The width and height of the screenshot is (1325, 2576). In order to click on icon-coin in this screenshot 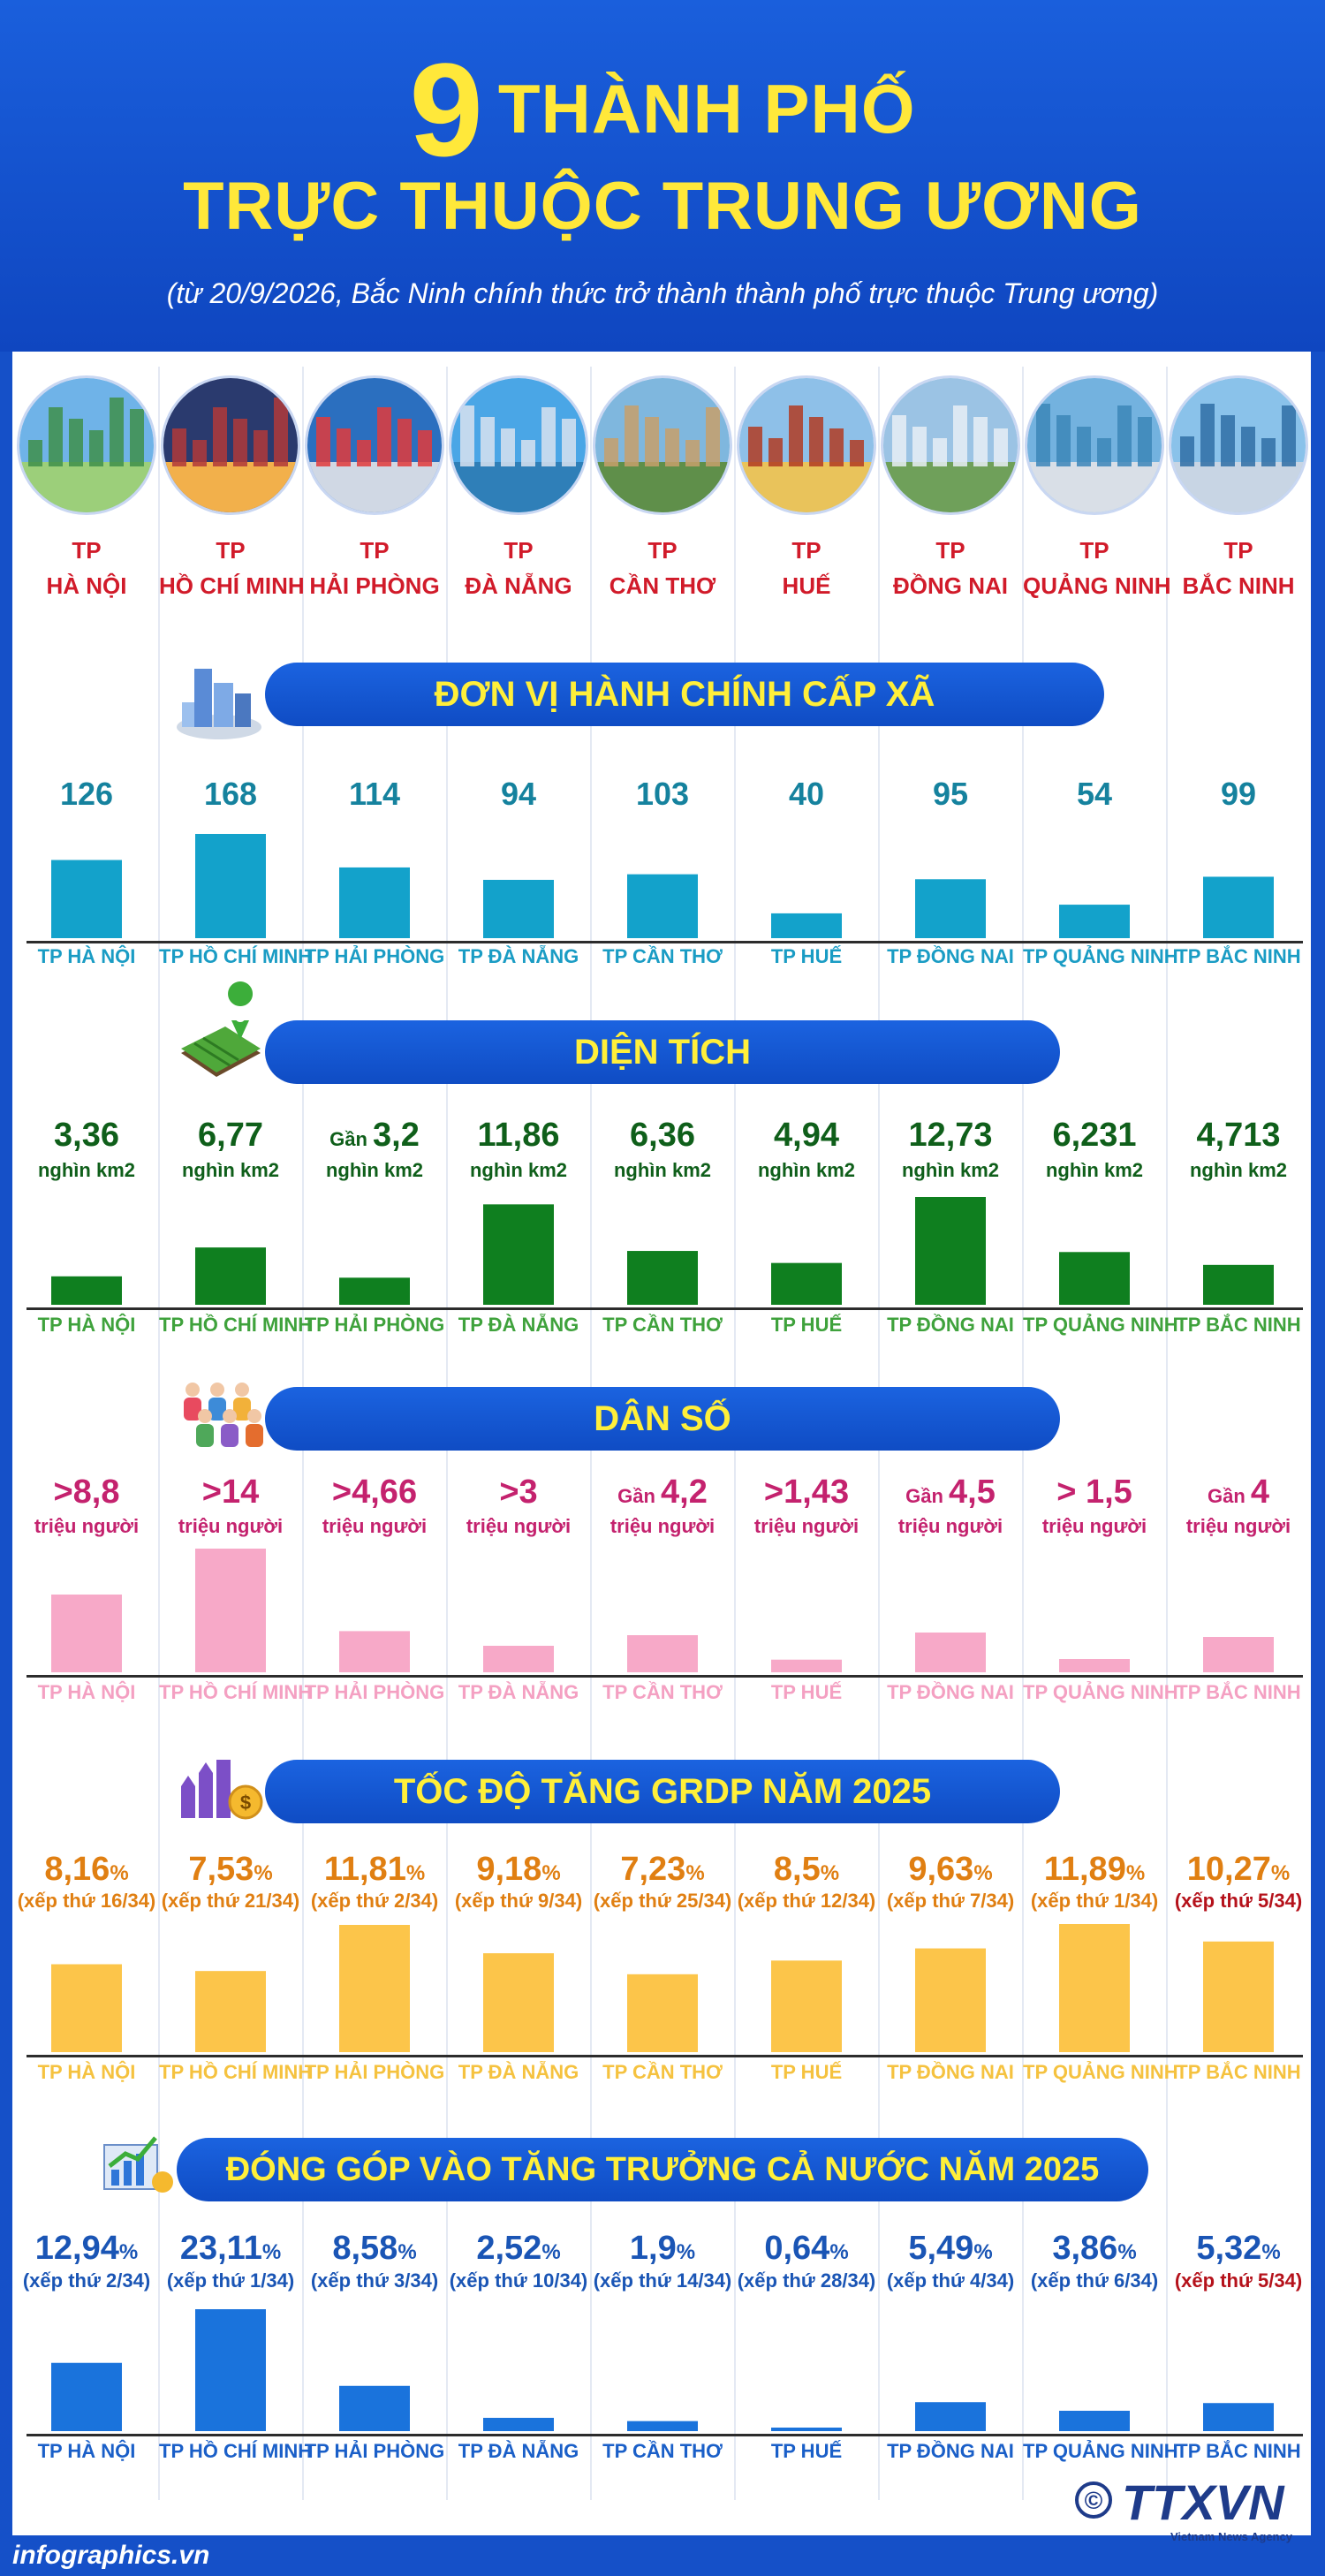, I will do `click(162, 2182)`.